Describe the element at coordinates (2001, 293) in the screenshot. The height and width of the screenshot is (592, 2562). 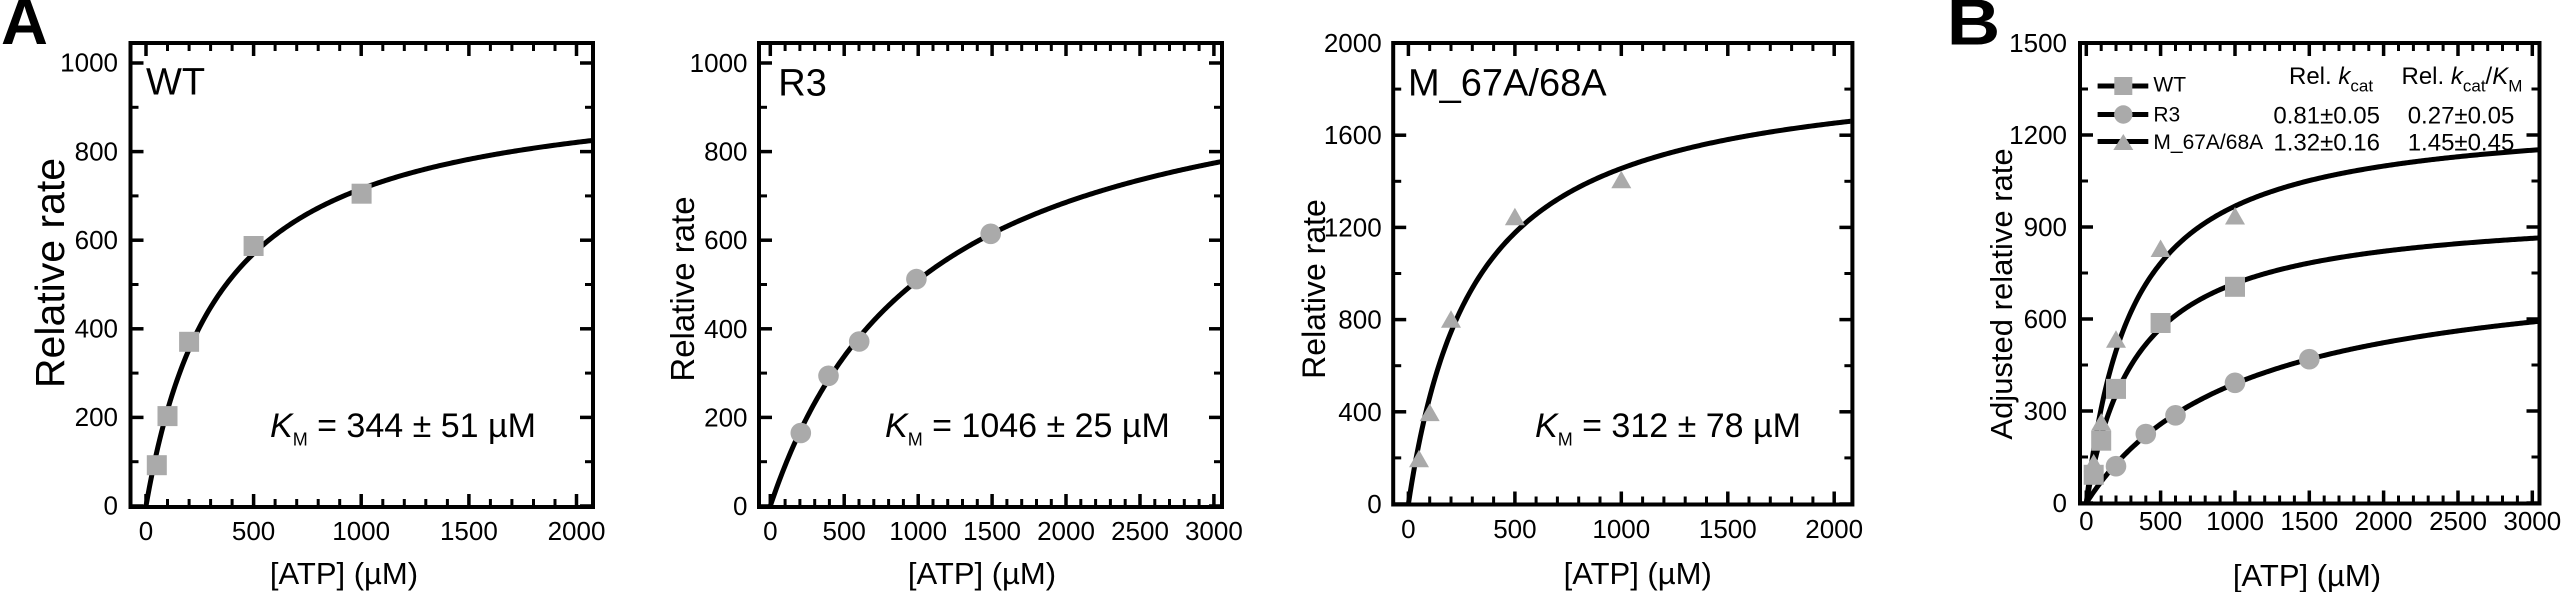
I see `svg-text: Adjusted relative rate` at that location.